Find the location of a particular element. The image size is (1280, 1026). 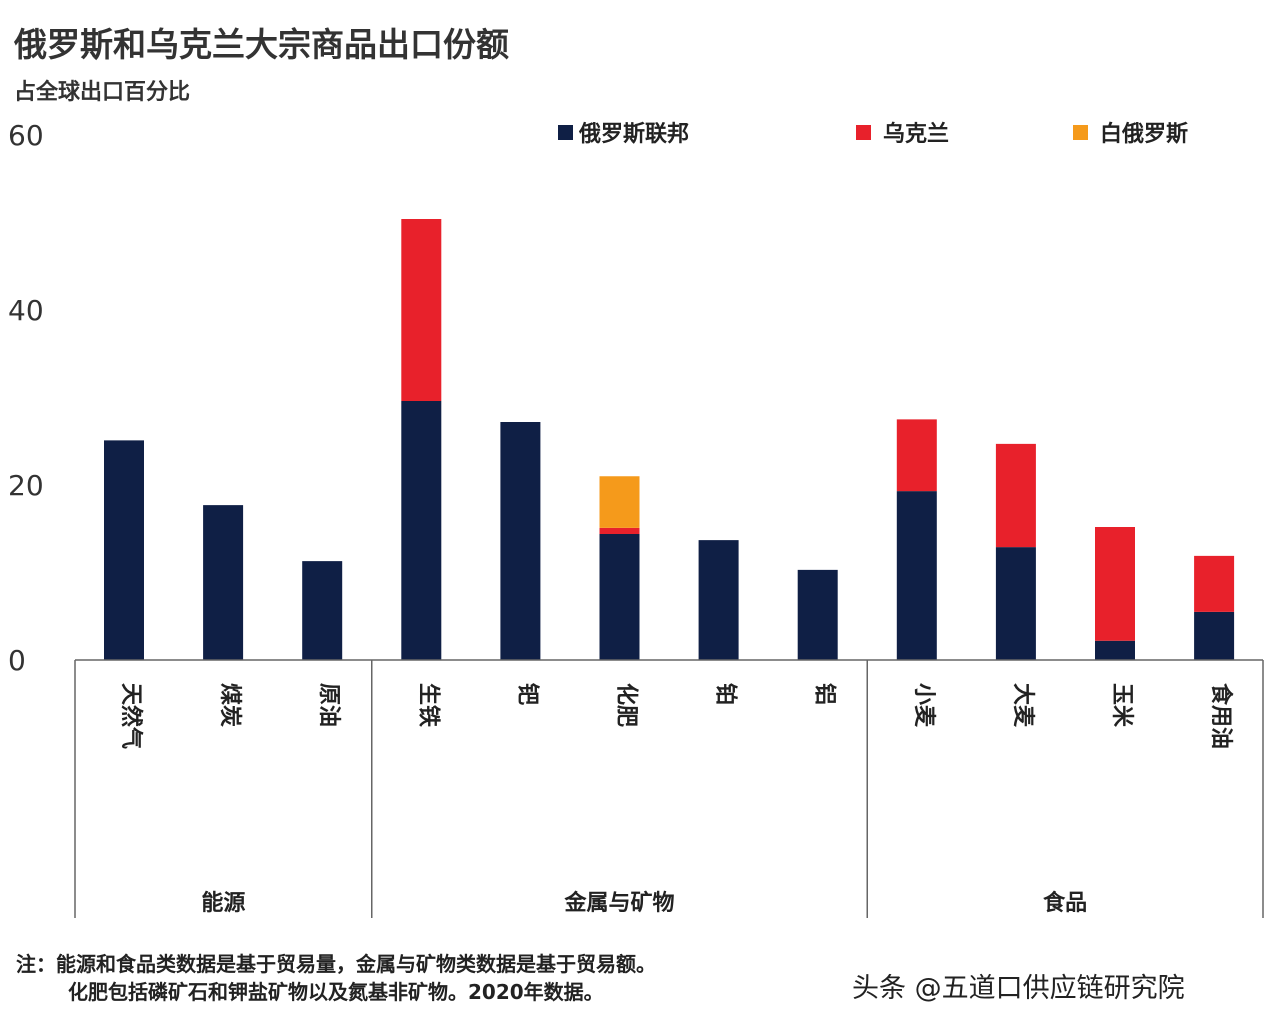

chart-title: 俄罗斯和乌克兰大宗商品出口份额 is located at coordinates (261, 44).